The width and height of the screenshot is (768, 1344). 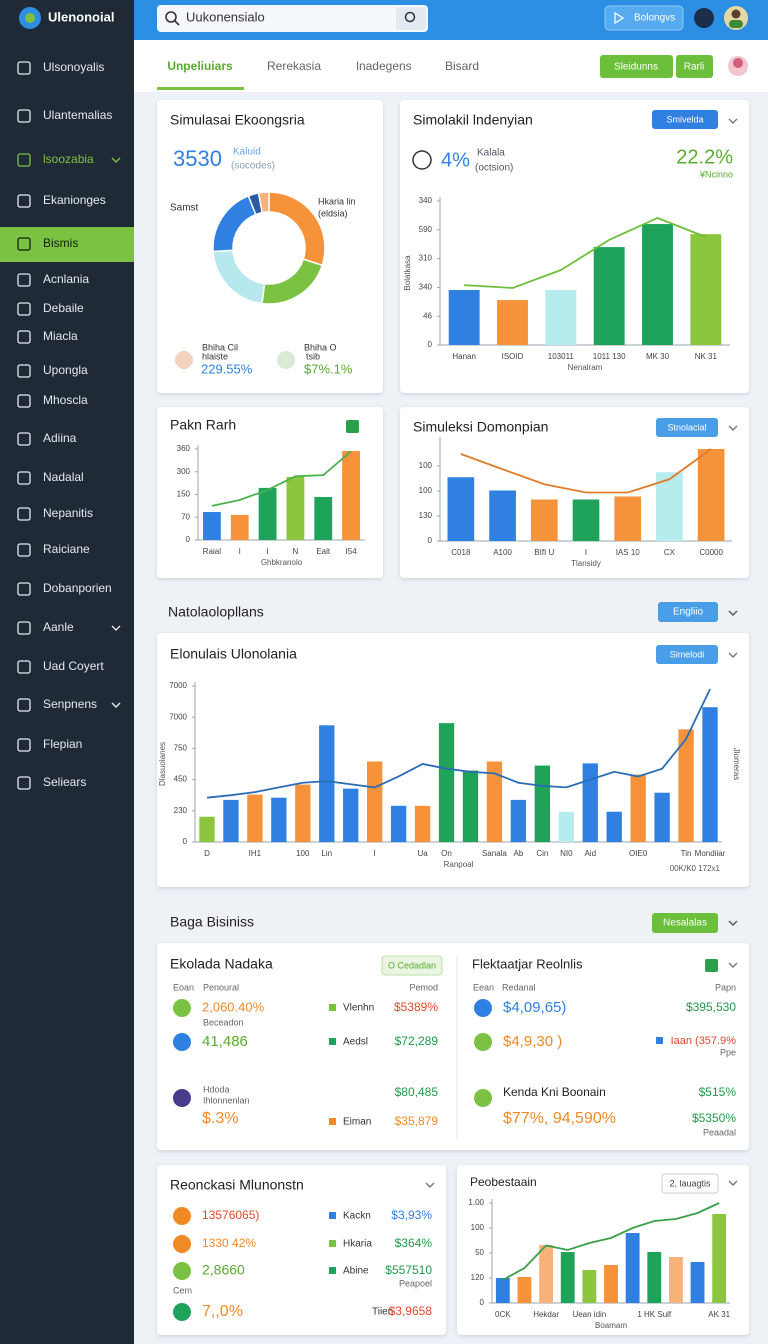 What do you see at coordinates (328, 368) in the screenshot?
I see `card-text: $7%.1%` at bounding box center [328, 368].